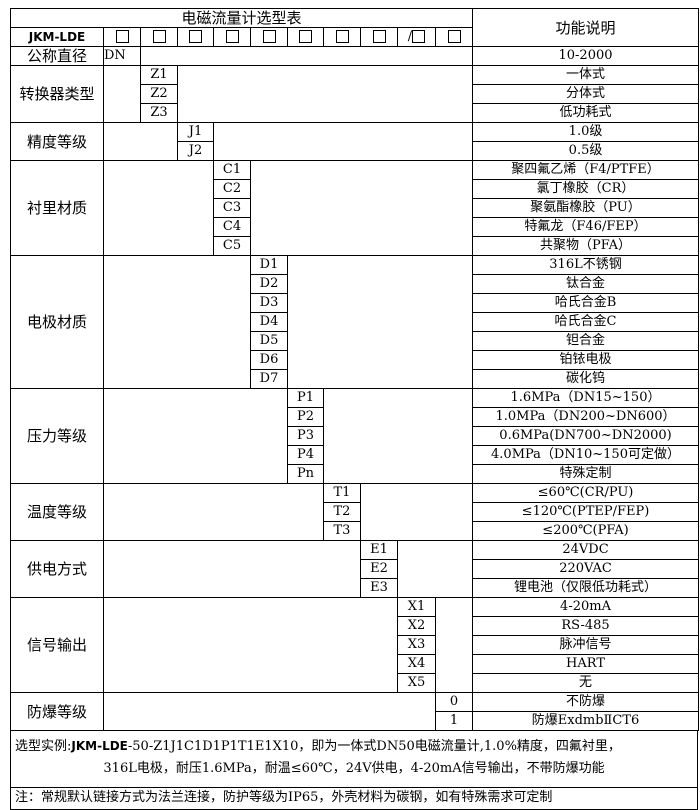 Image resolution: width=700 pixels, height=810 pixels. Describe the element at coordinates (586, 208) in the screenshot. I see `function-cell: 聚氨酯橡胶（PU）` at that location.